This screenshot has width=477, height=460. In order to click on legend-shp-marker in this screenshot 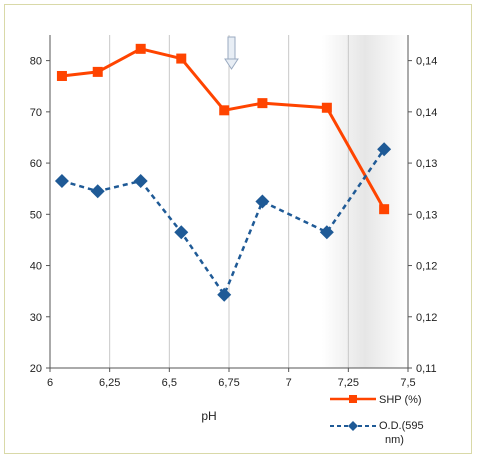, I will do `click(353, 399)`.